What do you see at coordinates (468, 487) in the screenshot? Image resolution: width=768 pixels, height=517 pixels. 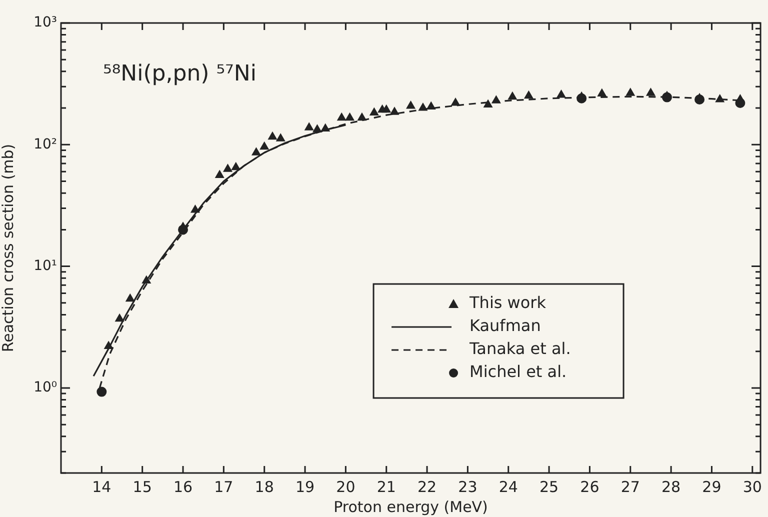 I see `x-tick-label: 23` at bounding box center [468, 487].